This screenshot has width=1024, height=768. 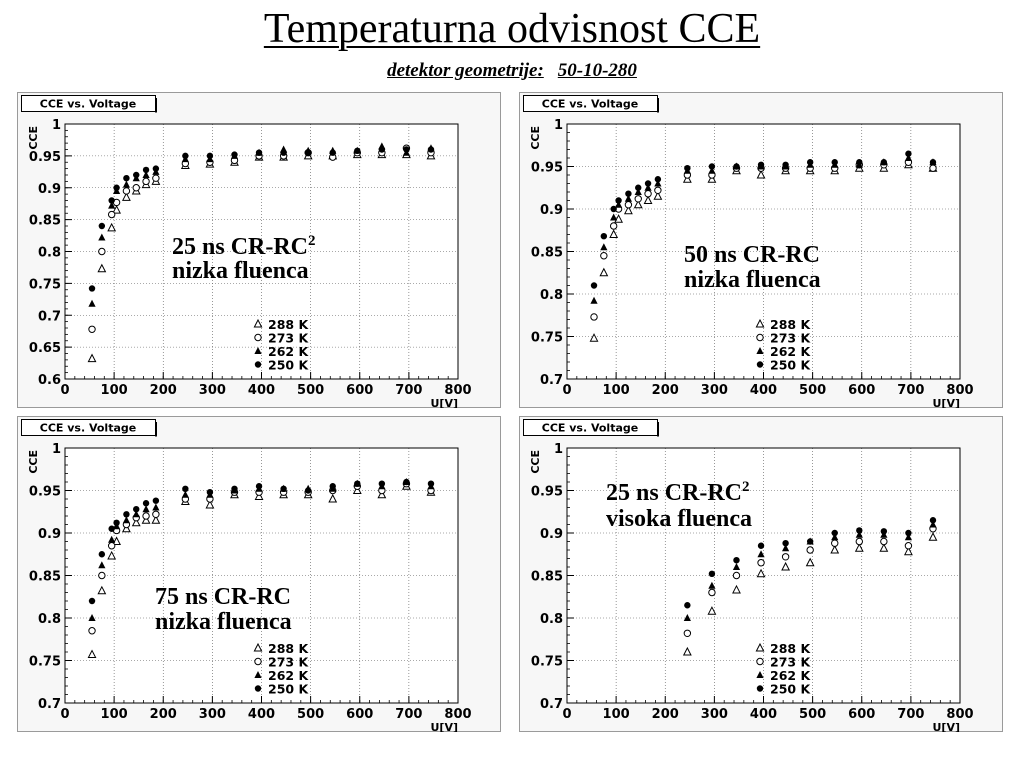 I want to click on x-tick-label: 700, so click(x=910, y=390).